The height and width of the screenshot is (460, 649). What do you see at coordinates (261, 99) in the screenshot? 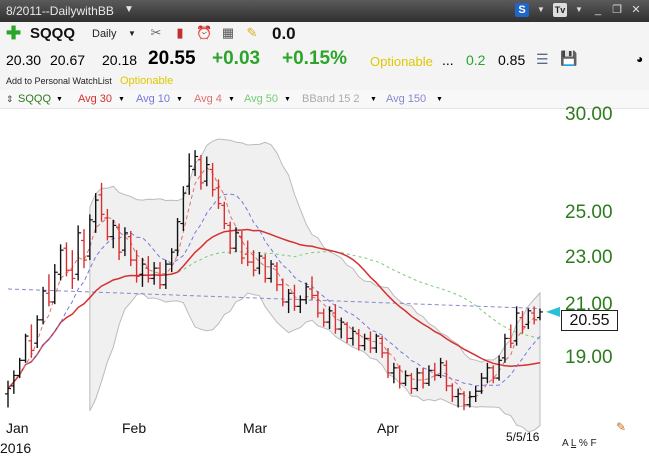
I see `legend-avg50: Avg 50` at bounding box center [261, 99].